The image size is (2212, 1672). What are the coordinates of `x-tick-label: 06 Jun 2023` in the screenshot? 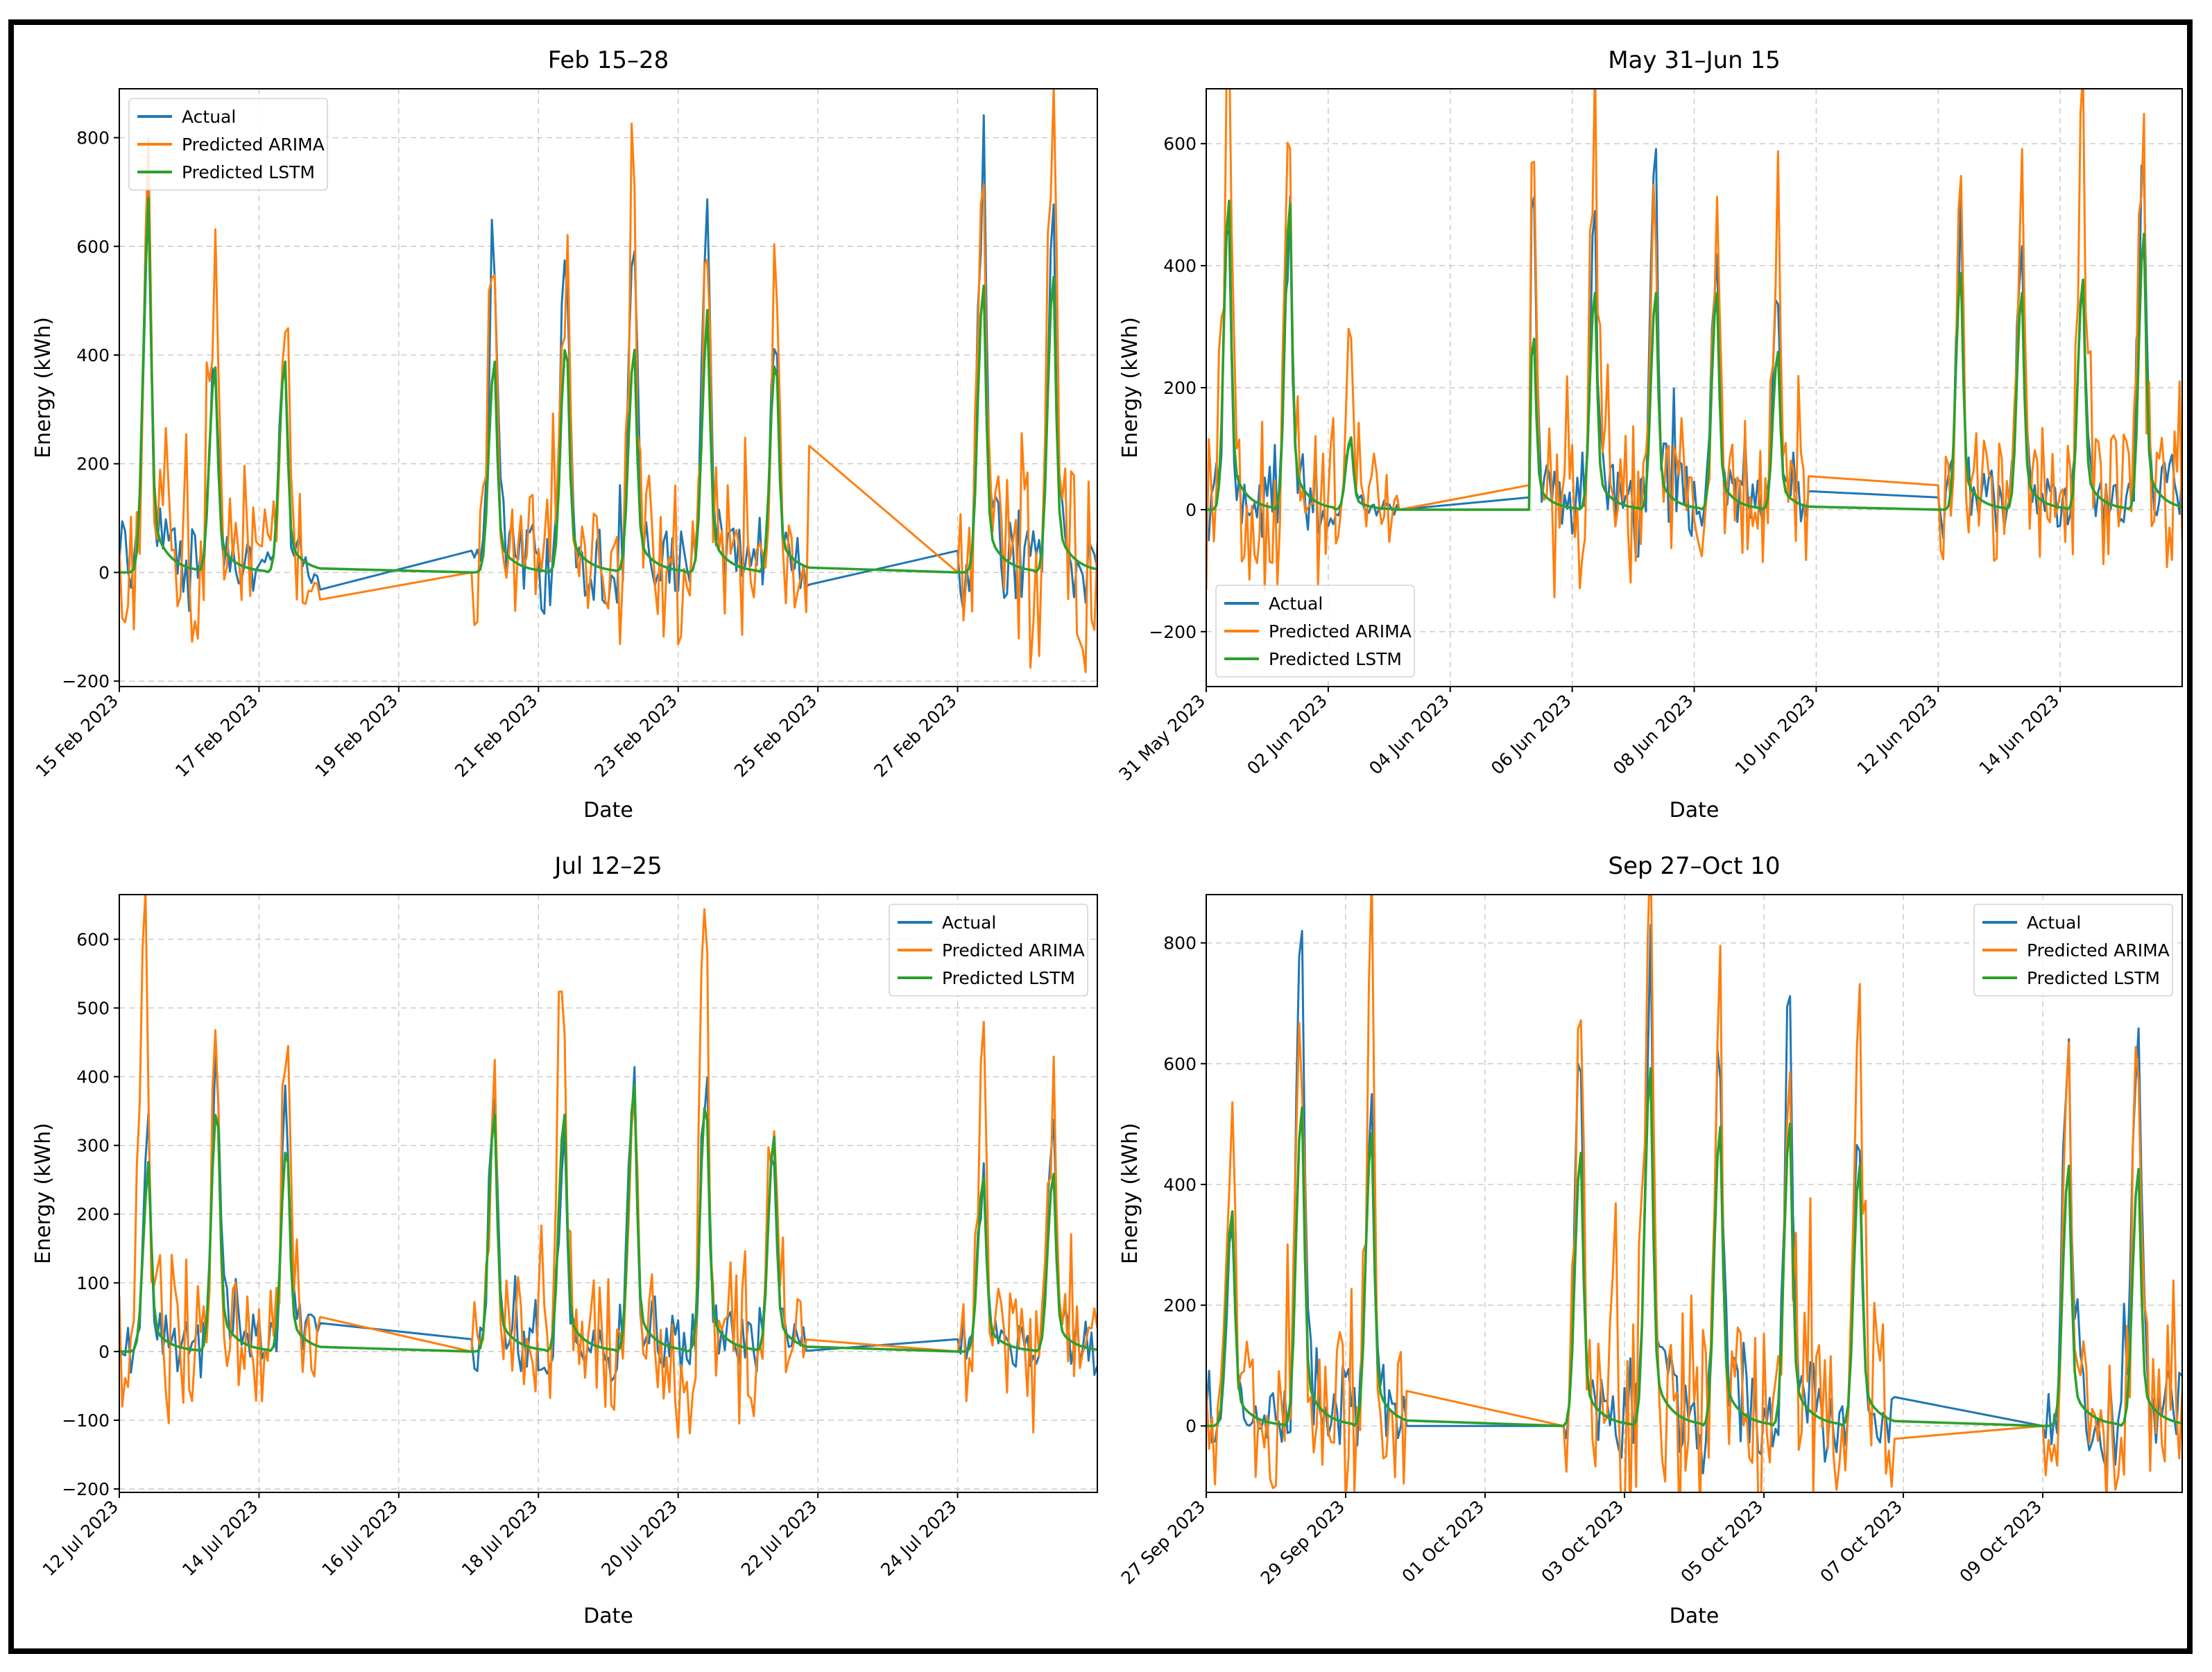 It's located at (1531, 735).